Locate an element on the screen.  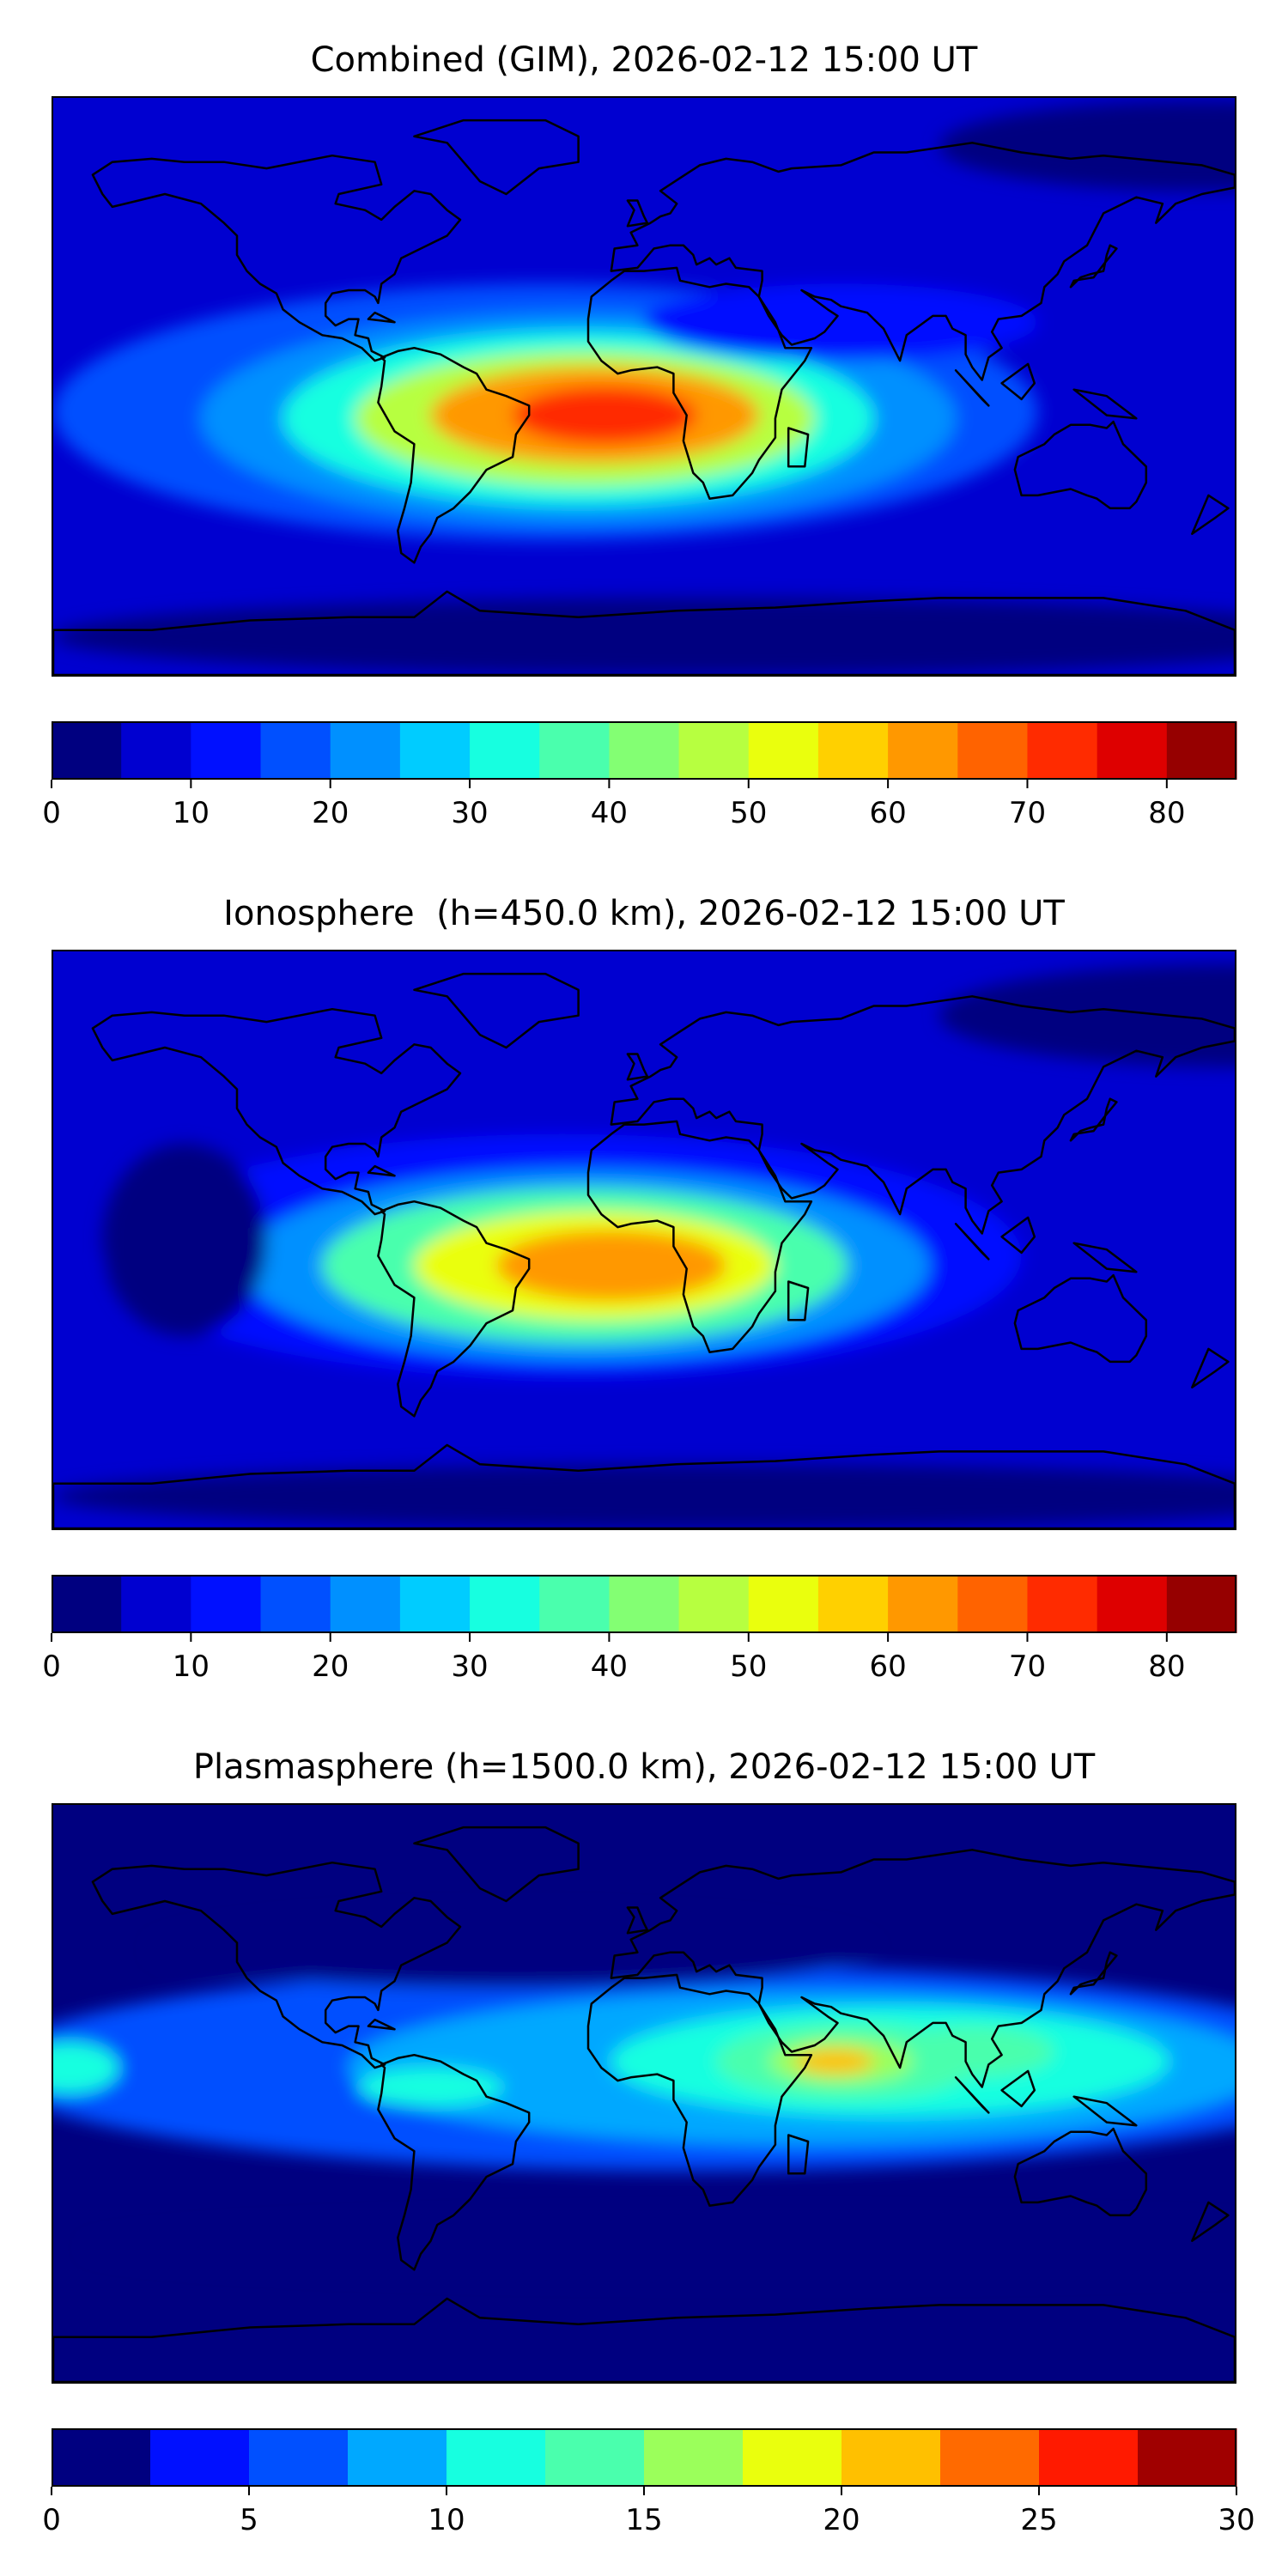
colorbar-tick-label: 10 is located at coordinates (446, 2520).